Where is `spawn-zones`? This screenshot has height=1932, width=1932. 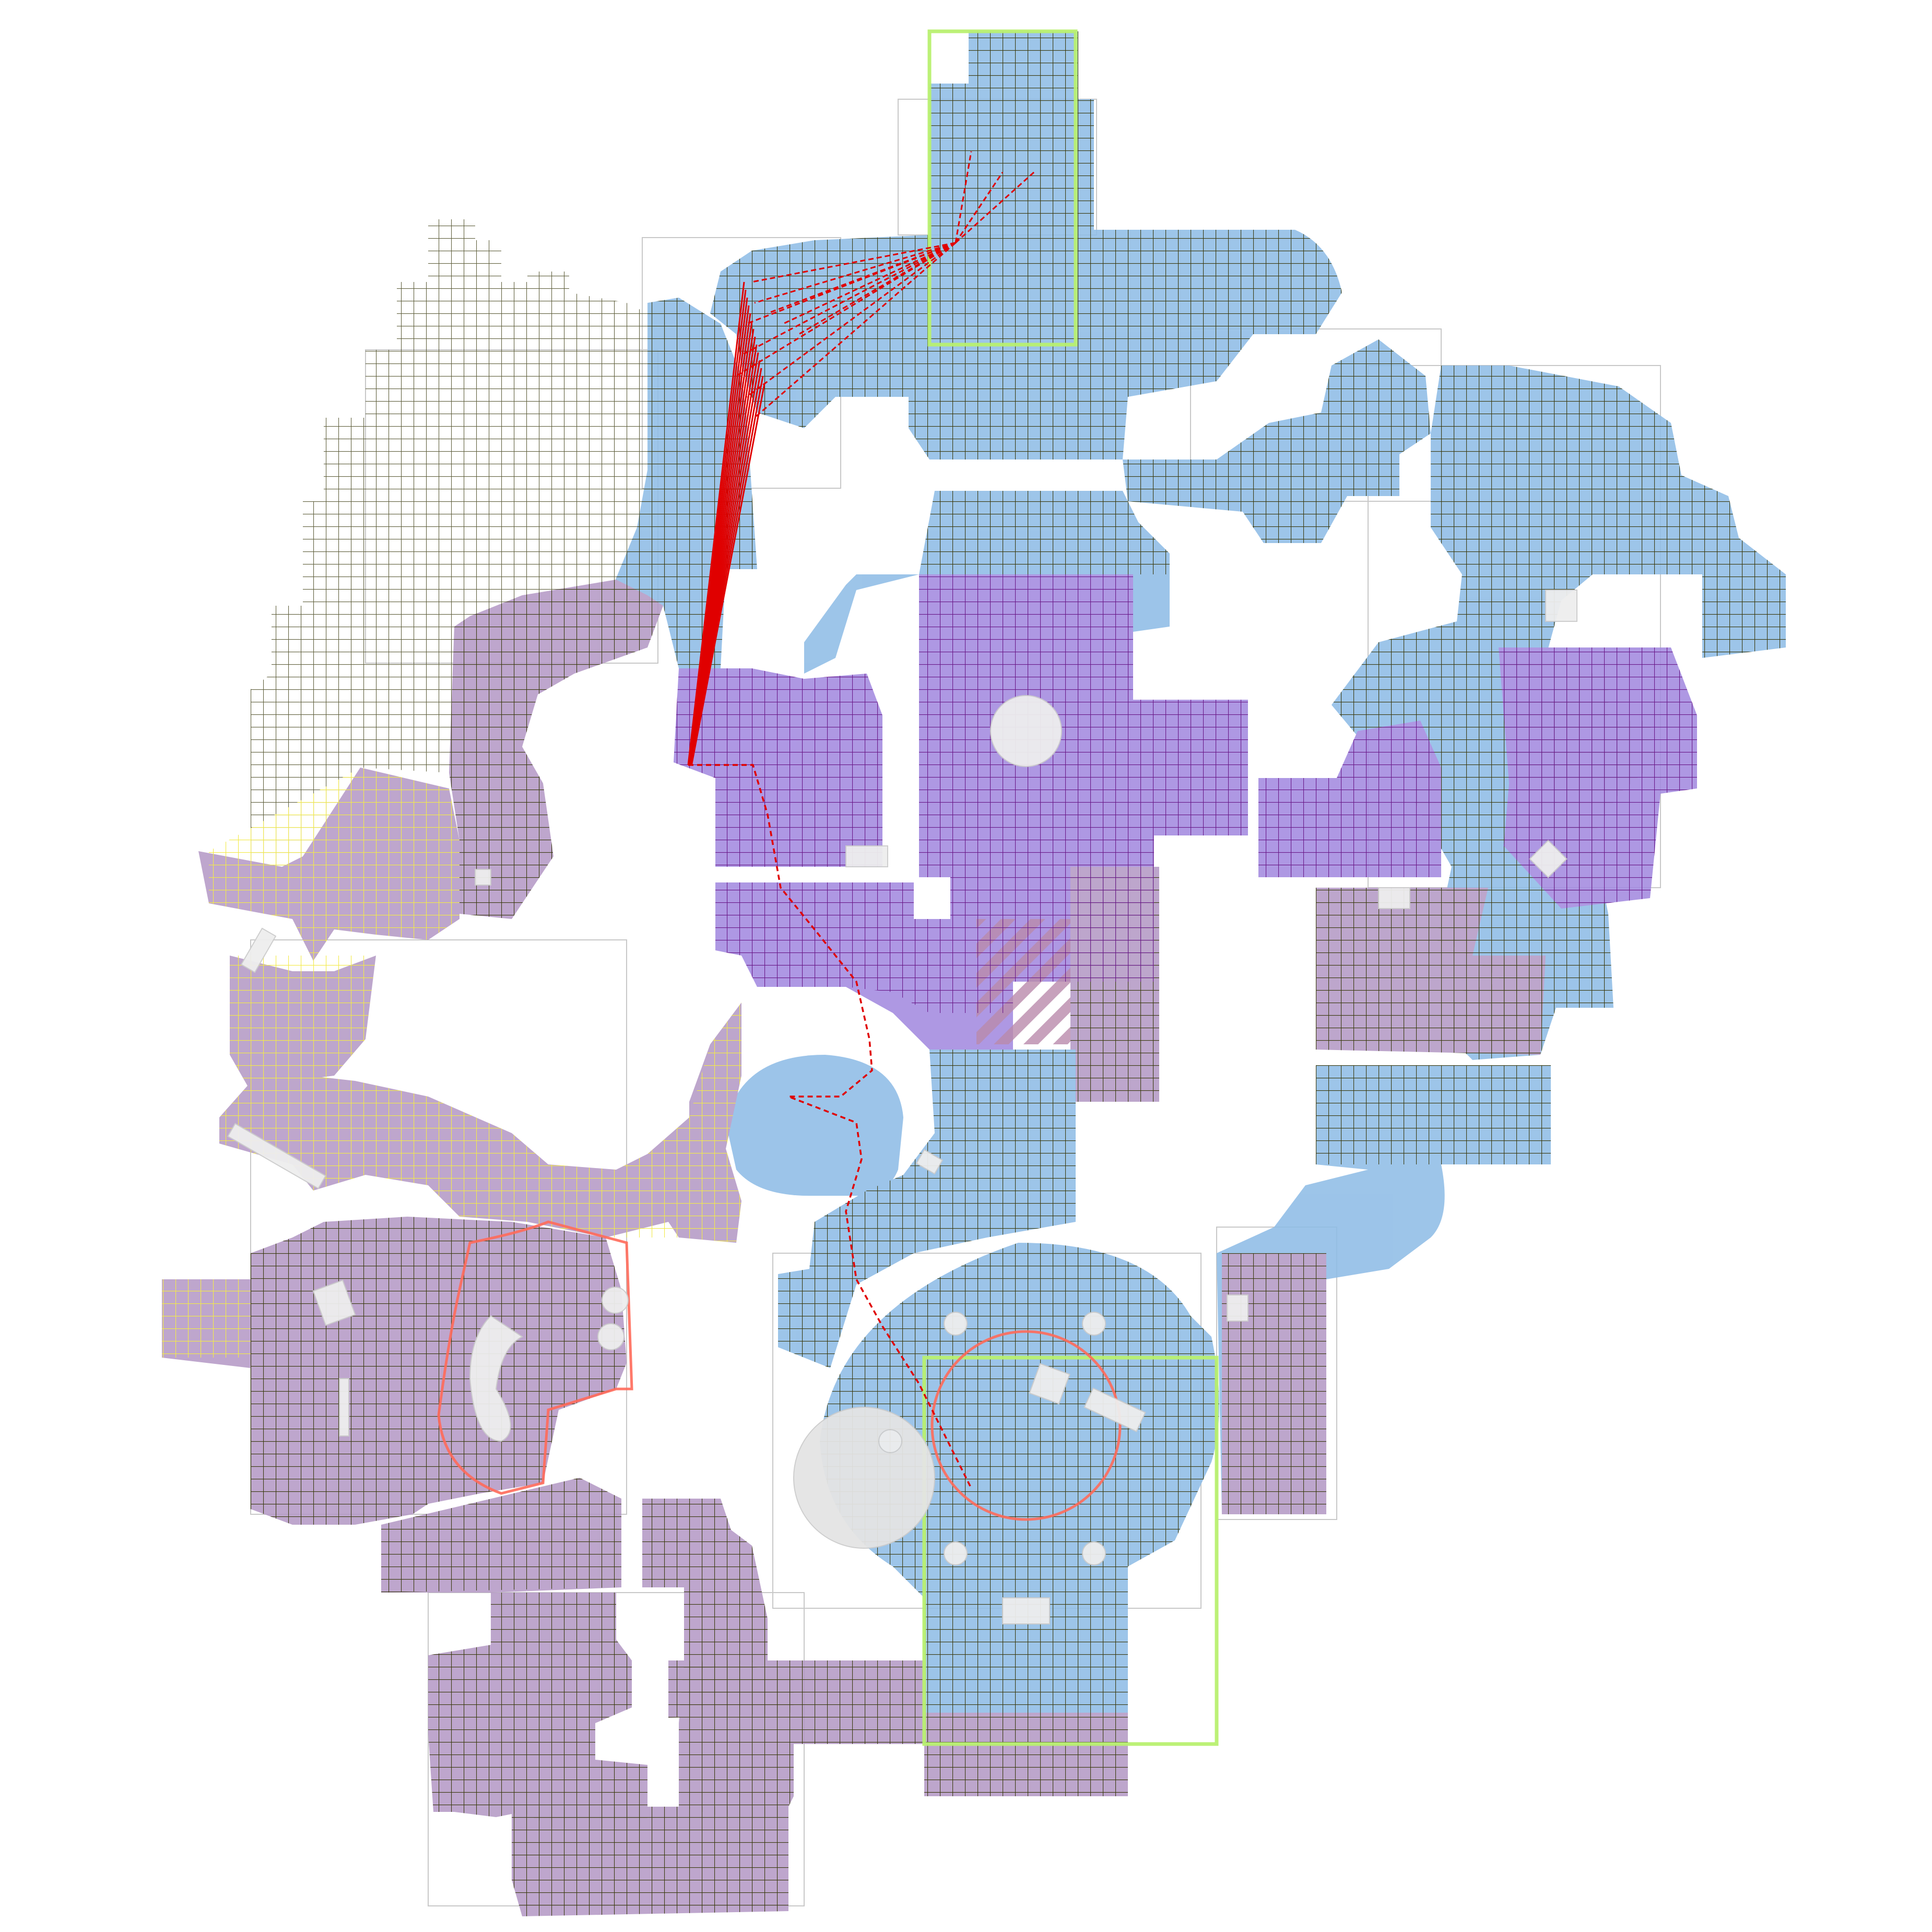 spawn-zones is located at coordinates (1070, 887).